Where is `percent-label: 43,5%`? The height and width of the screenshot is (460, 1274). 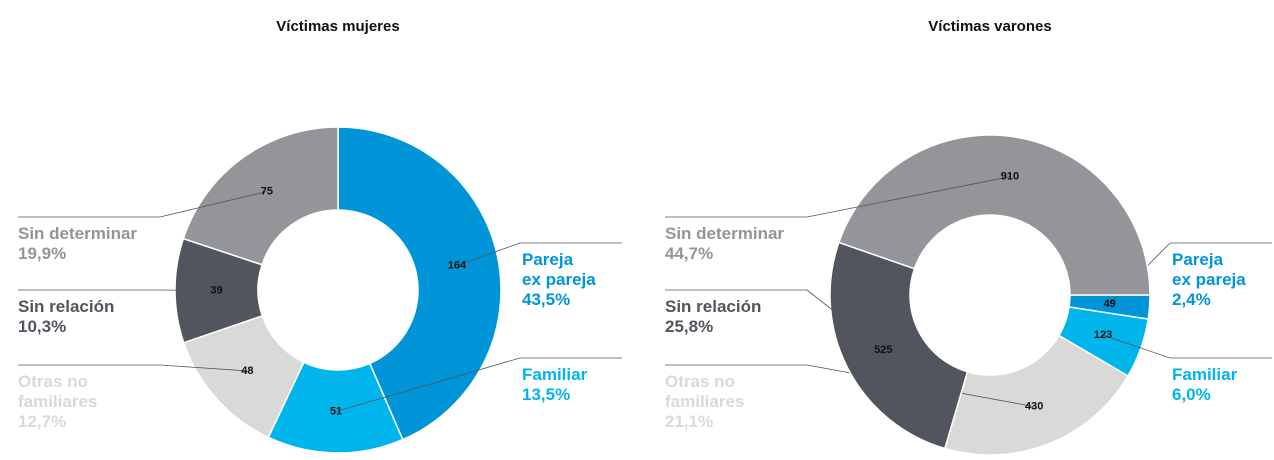 percent-label: 43,5% is located at coordinates (546, 299).